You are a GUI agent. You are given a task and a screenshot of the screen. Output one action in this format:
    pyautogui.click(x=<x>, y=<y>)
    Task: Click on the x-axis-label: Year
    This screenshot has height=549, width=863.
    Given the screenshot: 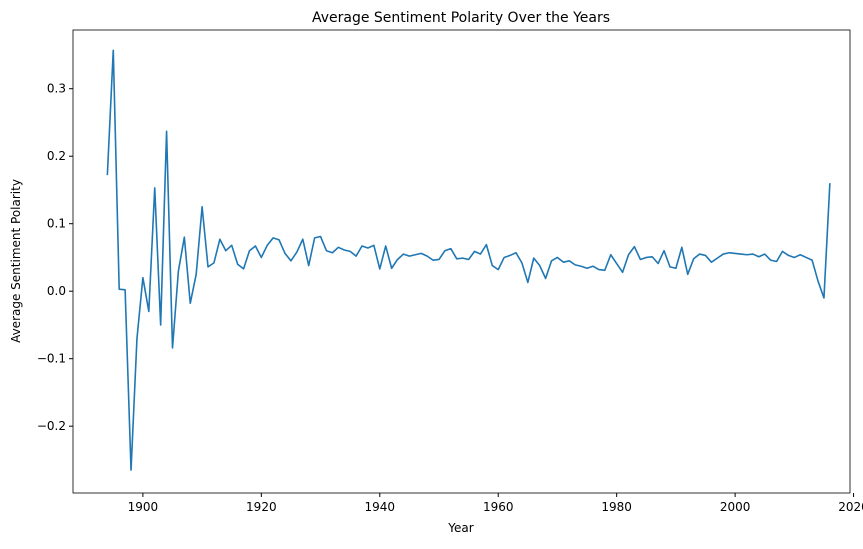 What is the action you would take?
    pyautogui.click(x=460, y=528)
    